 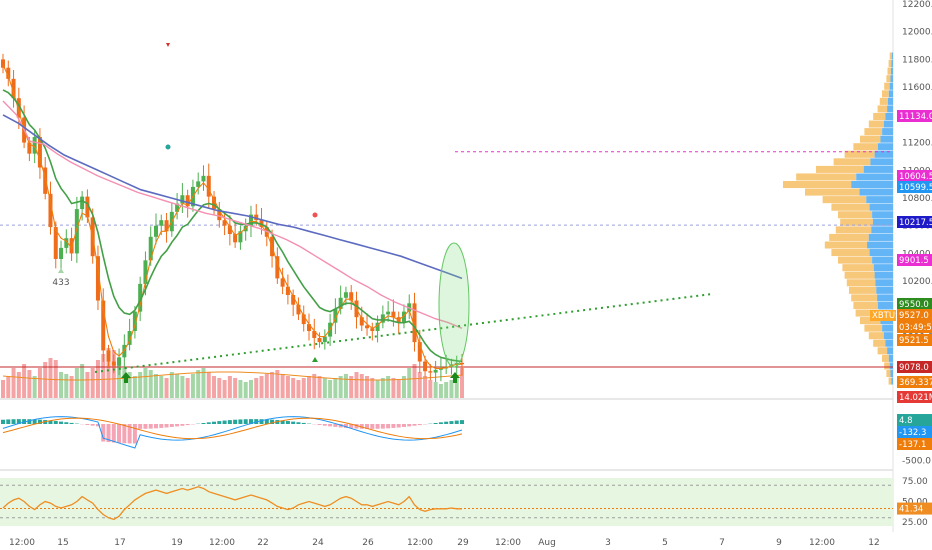 I want to click on macd-tag-text: -137.1, so click(x=912, y=445).